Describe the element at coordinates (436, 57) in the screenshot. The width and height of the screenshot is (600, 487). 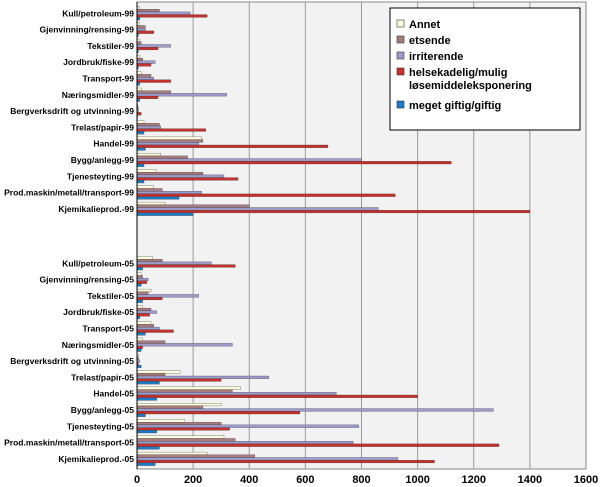
I see `legend-label: irriterende` at that location.